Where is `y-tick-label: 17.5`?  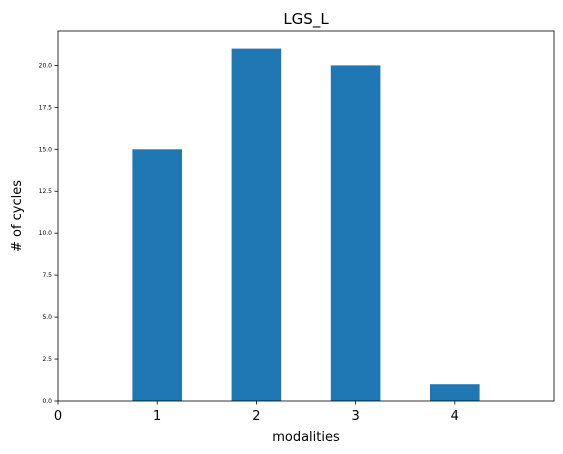
y-tick-label: 17.5 is located at coordinates (46, 107).